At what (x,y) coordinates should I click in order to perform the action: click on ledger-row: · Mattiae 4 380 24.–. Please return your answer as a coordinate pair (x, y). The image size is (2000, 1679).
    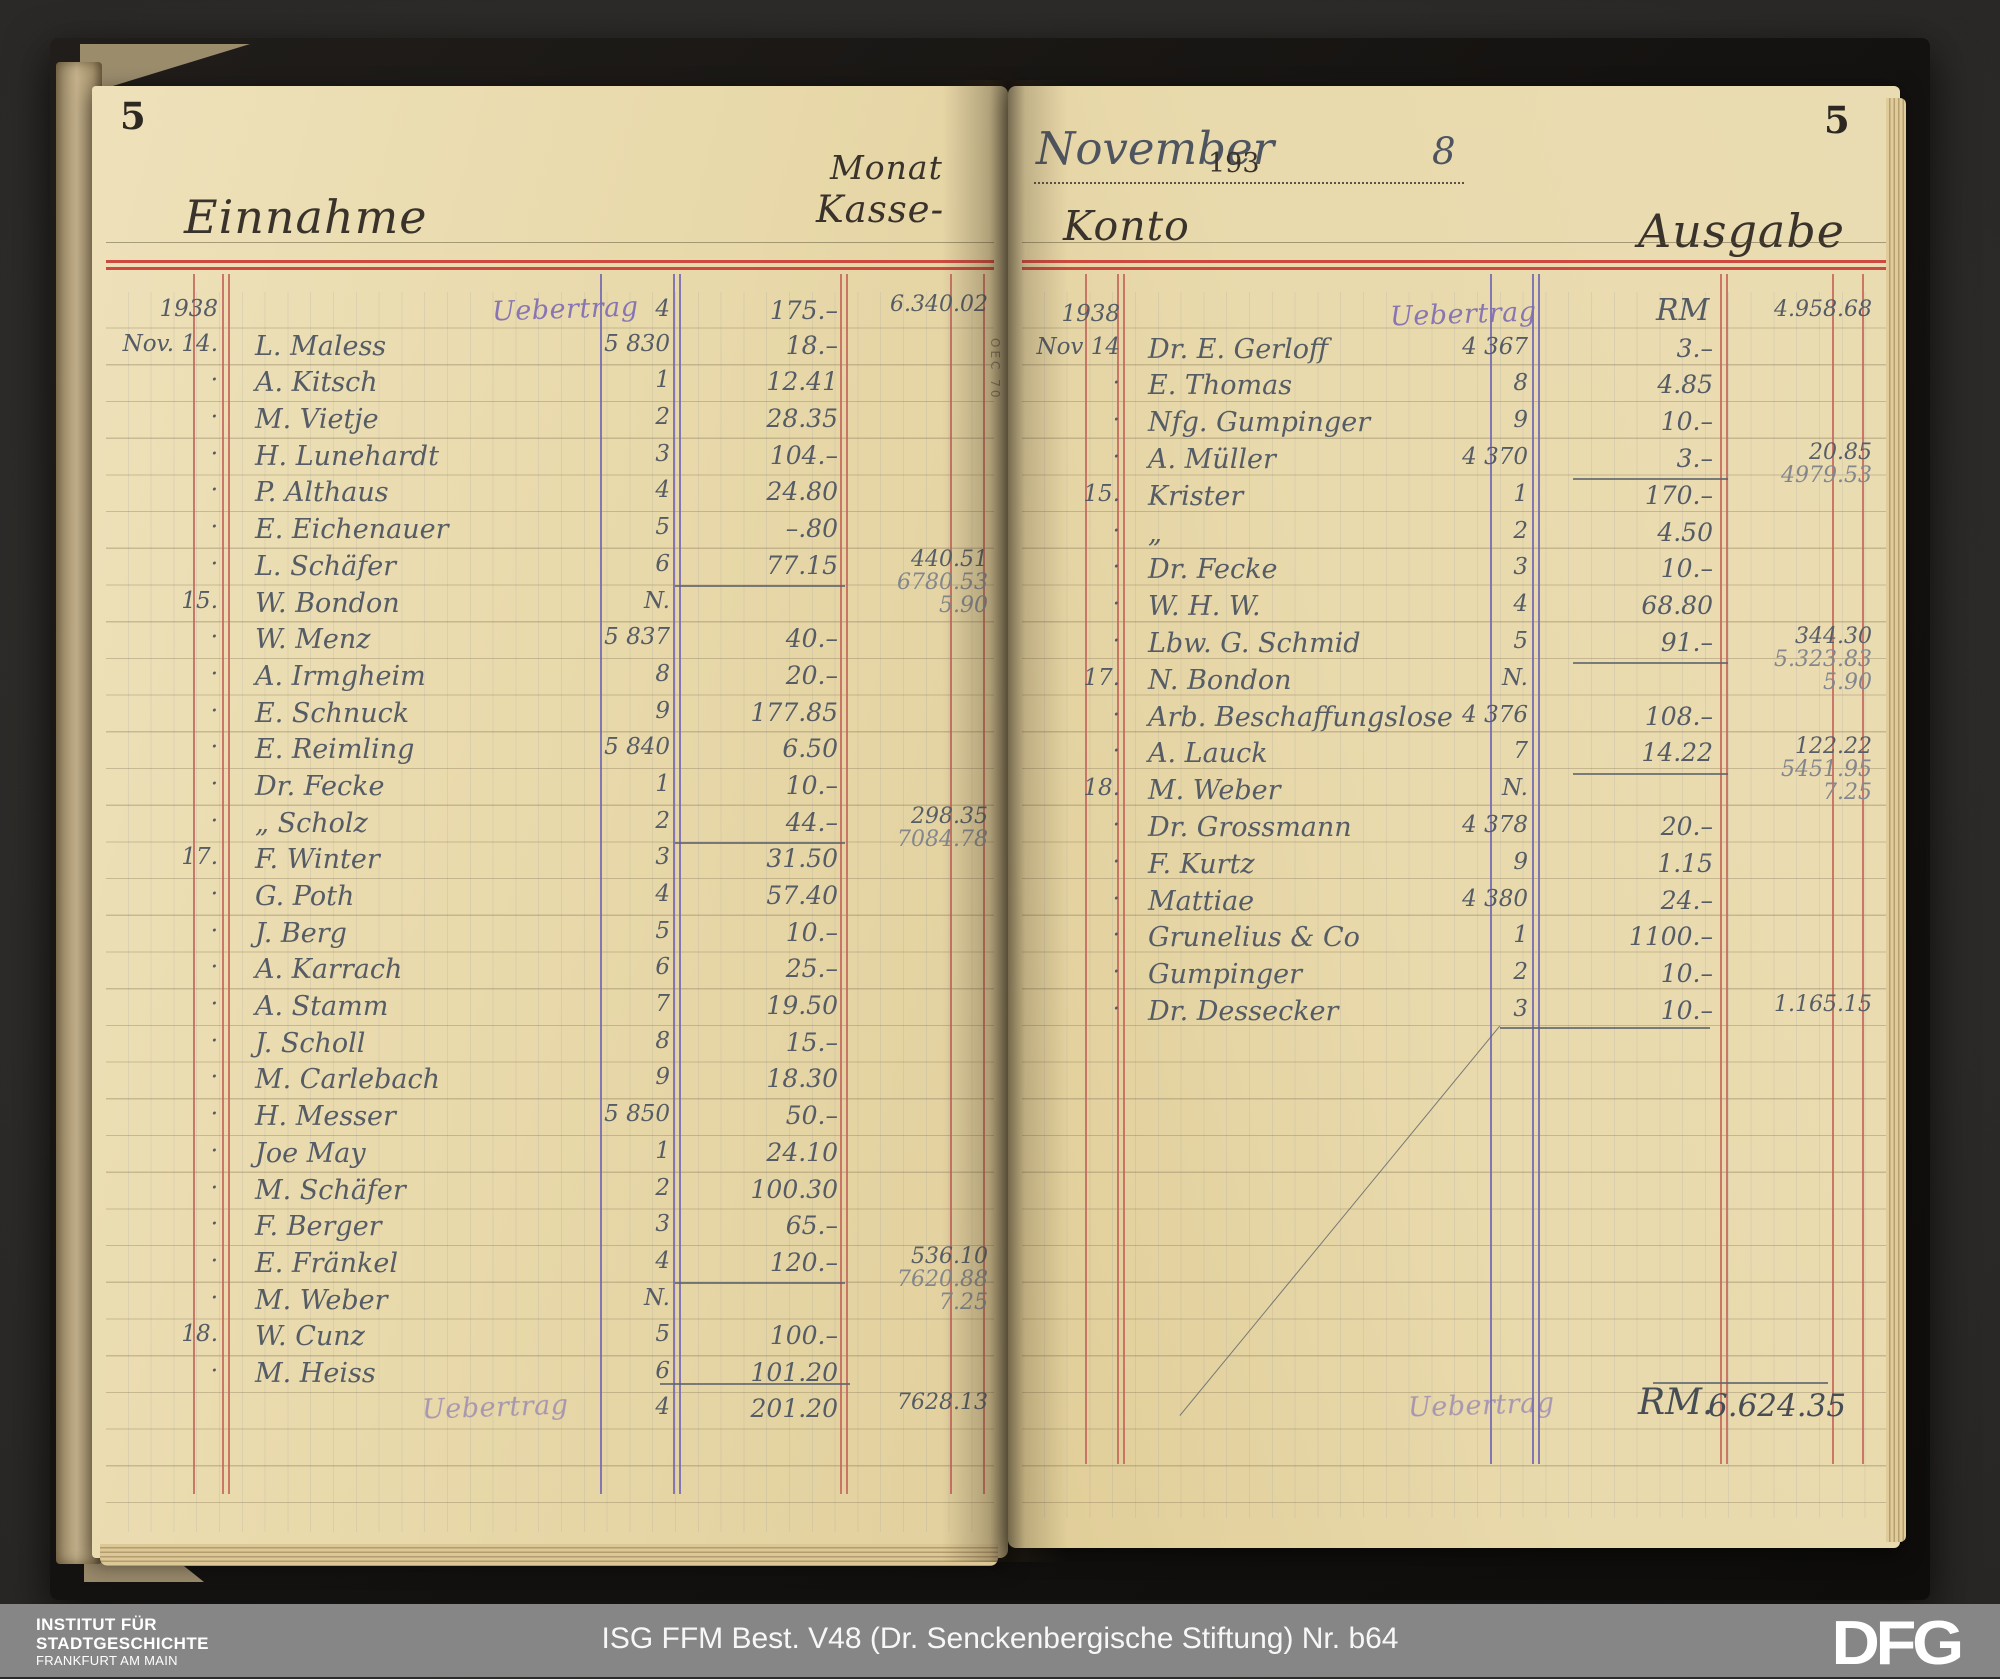
    Looking at the image, I should click on (1454, 902).